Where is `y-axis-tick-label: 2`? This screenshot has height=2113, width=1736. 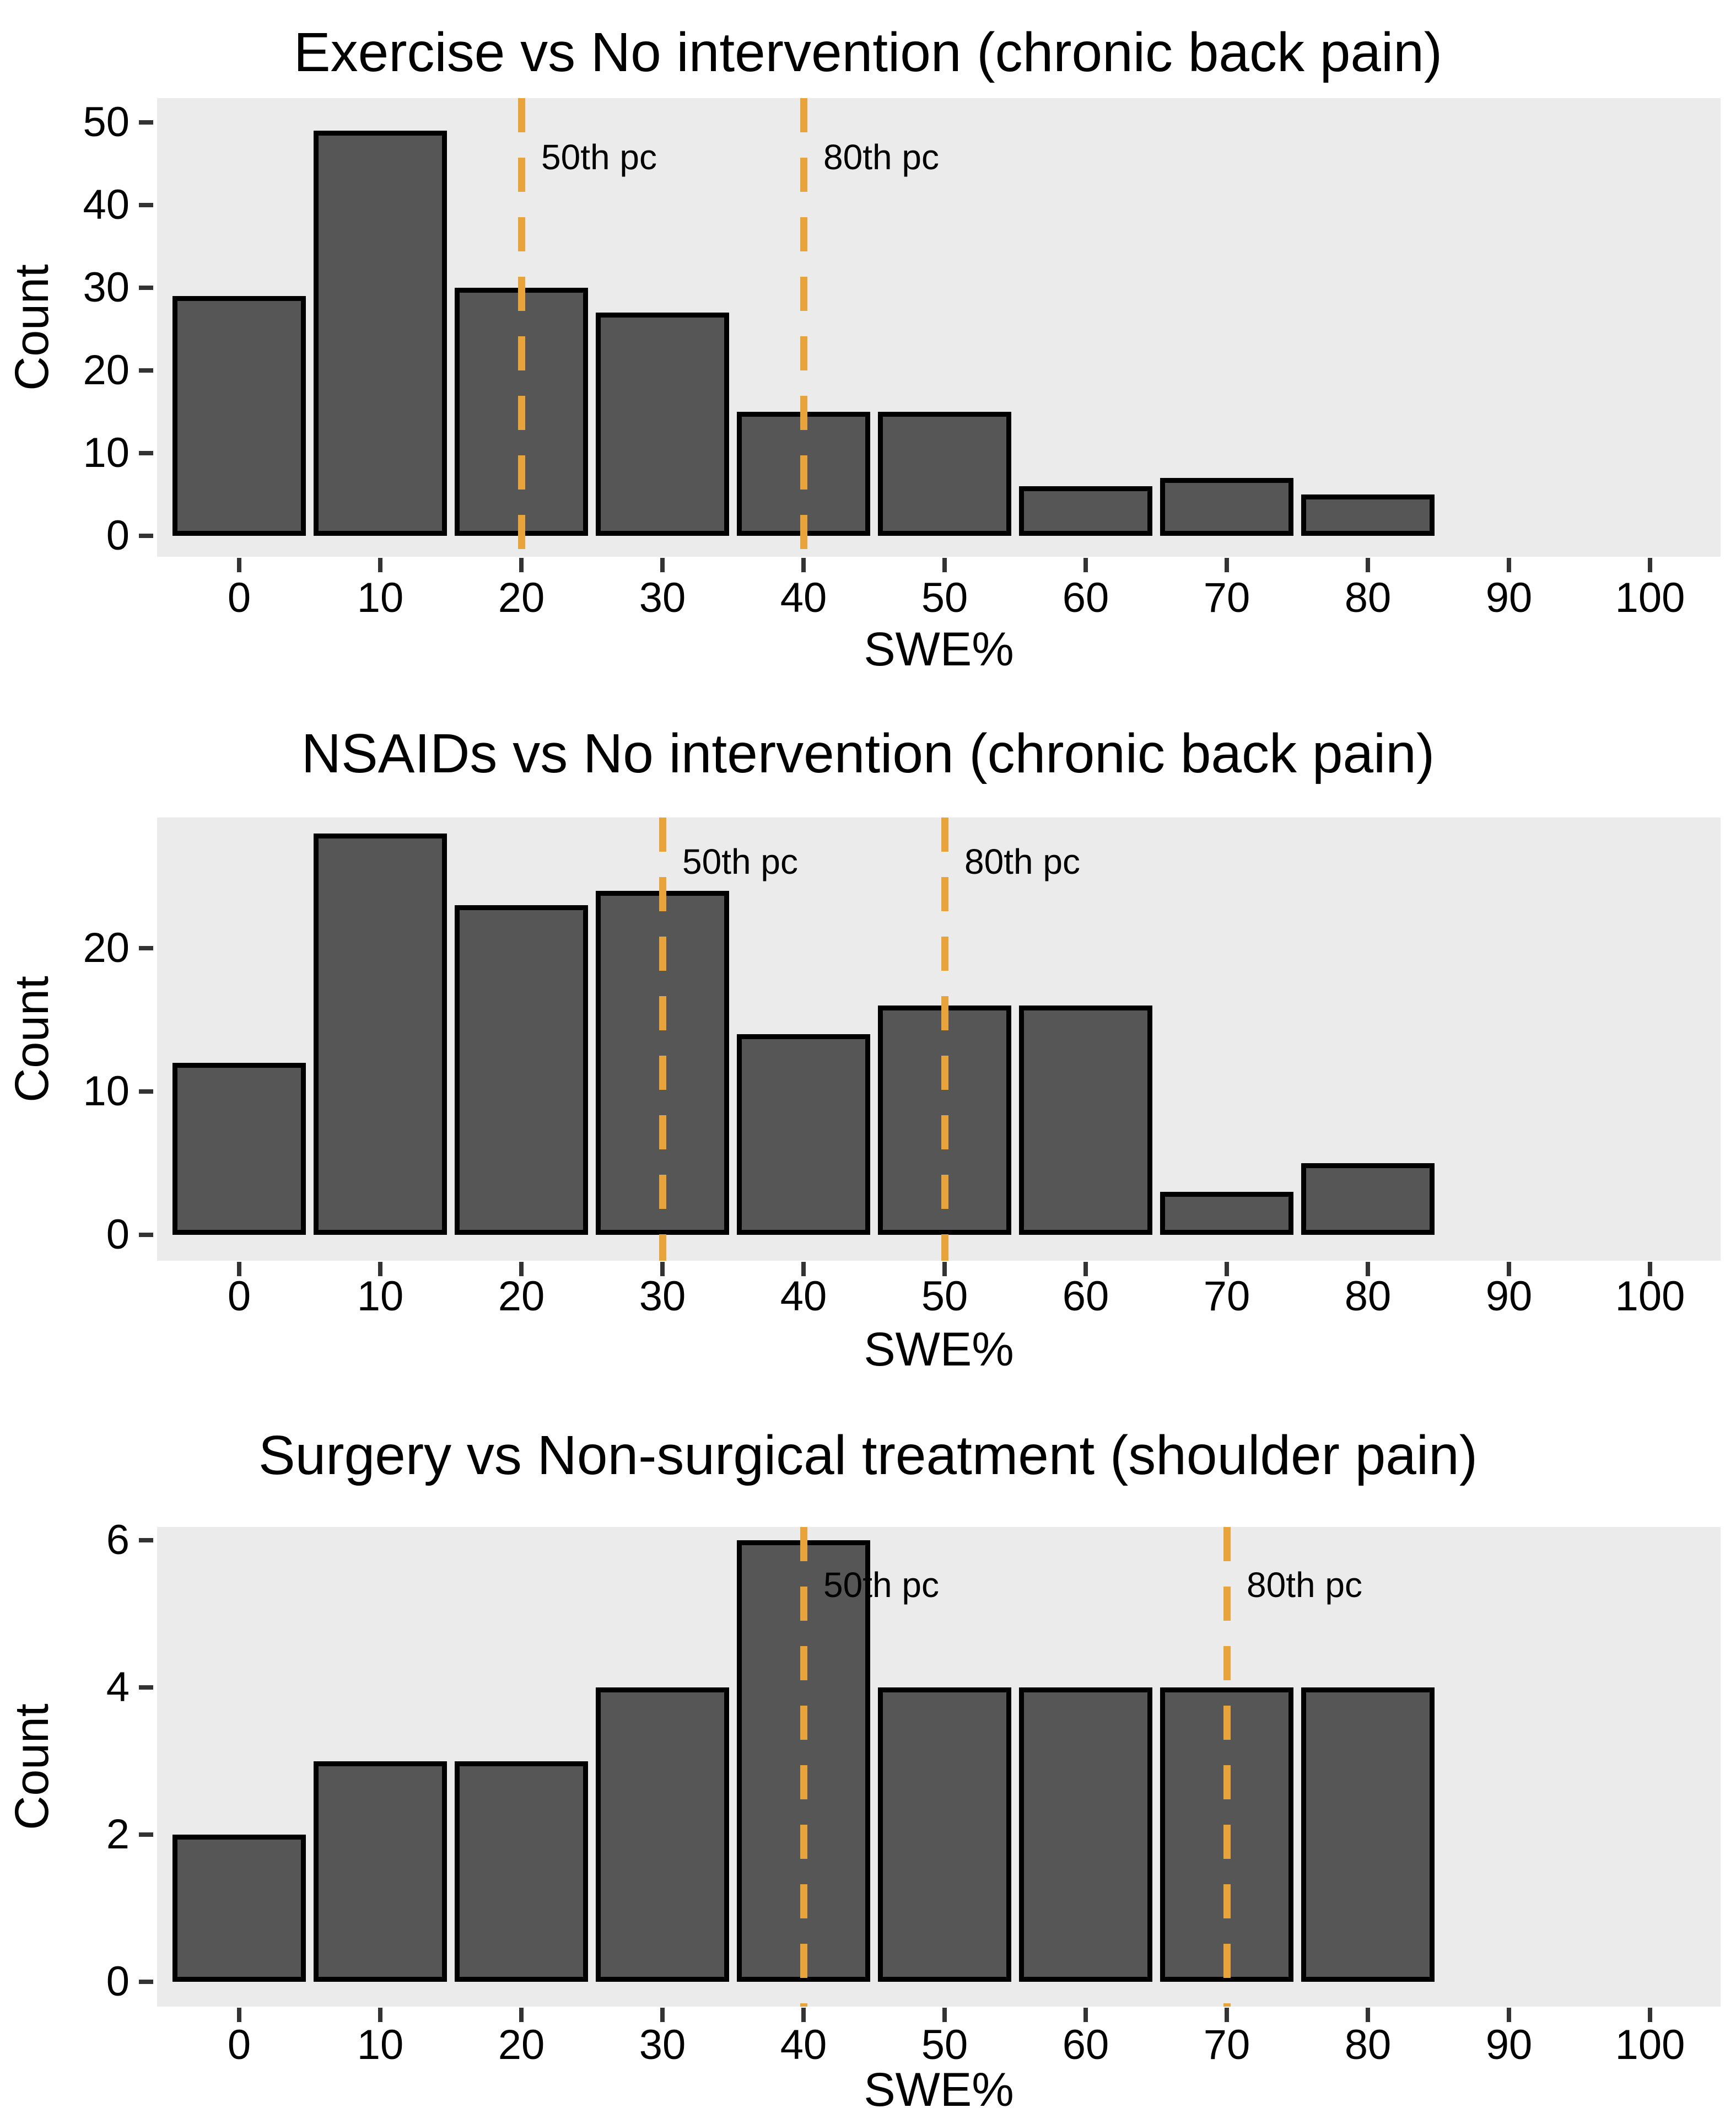 y-axis-tick-label: 2 is located at coordinates (118, 1834).